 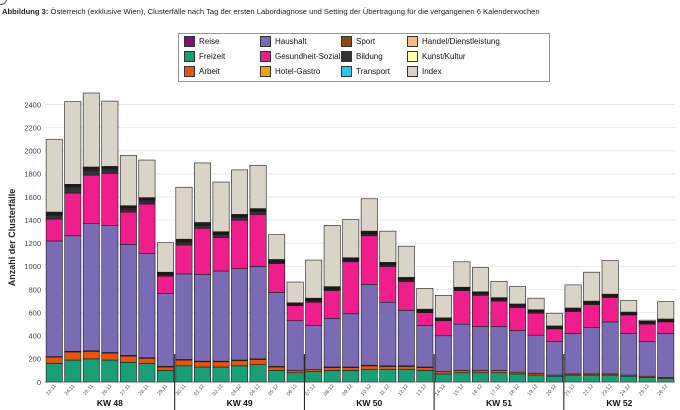 I want to click on x-tick-label: 11.12, so click(x=385, y=390).